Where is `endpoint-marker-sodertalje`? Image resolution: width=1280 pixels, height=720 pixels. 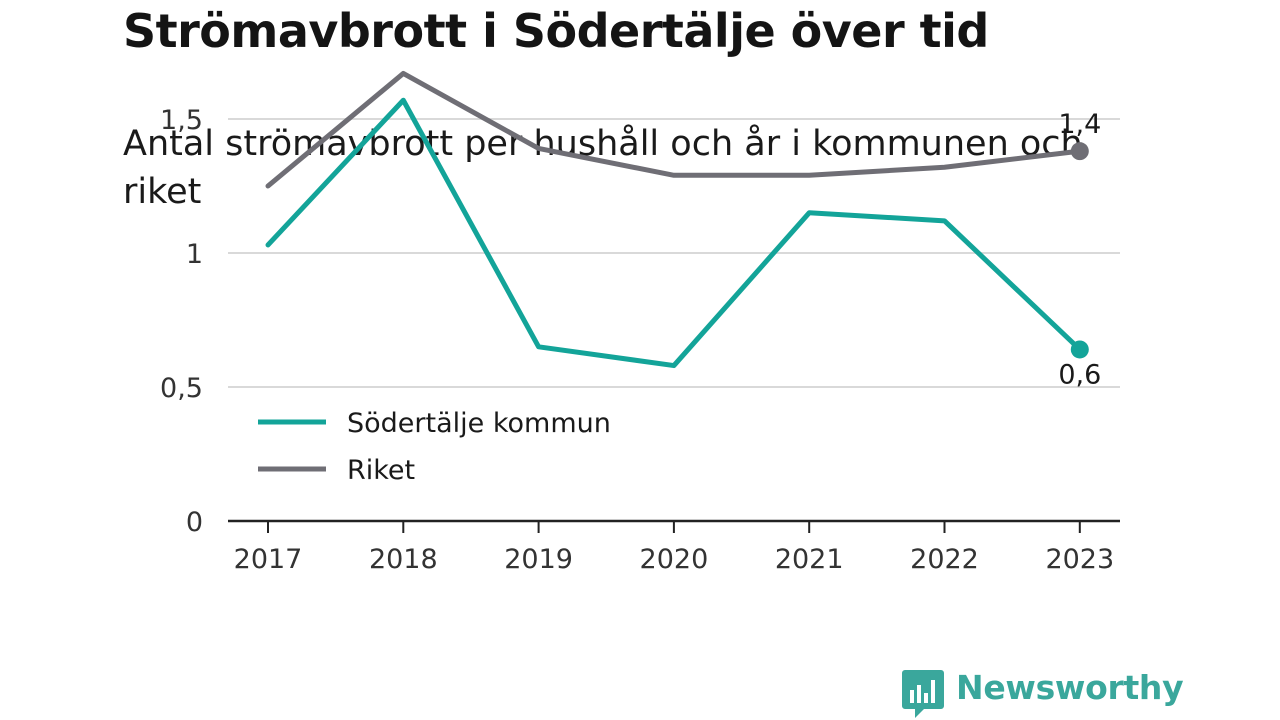
endpoint-marker-sodertalje is located at coordinates (1079, 349).